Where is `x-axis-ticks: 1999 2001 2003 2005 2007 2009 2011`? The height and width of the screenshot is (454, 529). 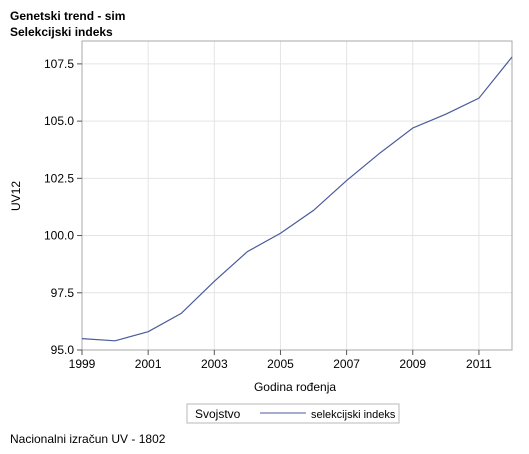
x-axis-ticks: 1999 2001 2003 2005 2007 2009 2011 is located at coordinates (280, 360).